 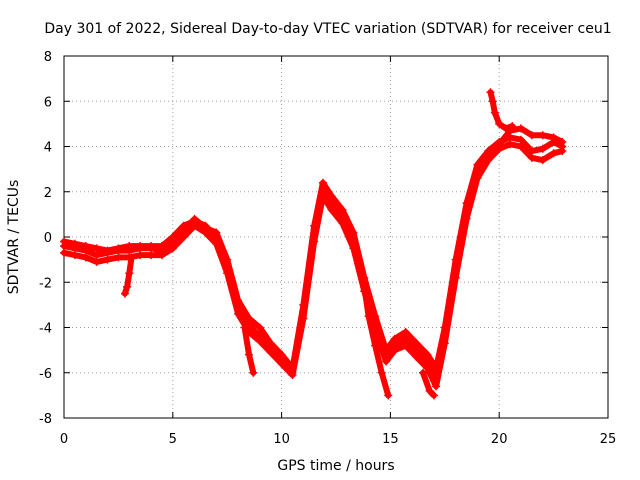 I want to click on x-tick-label: 0, so click(x=64, y=439).